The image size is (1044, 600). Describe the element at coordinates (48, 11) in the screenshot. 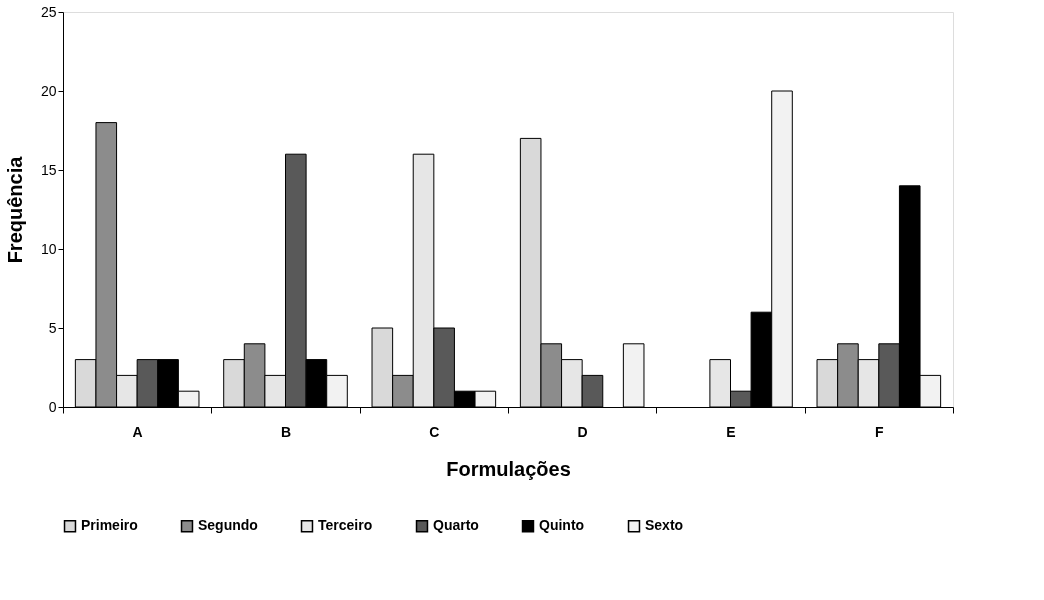

I see `y-tick-label: 25` at that location.